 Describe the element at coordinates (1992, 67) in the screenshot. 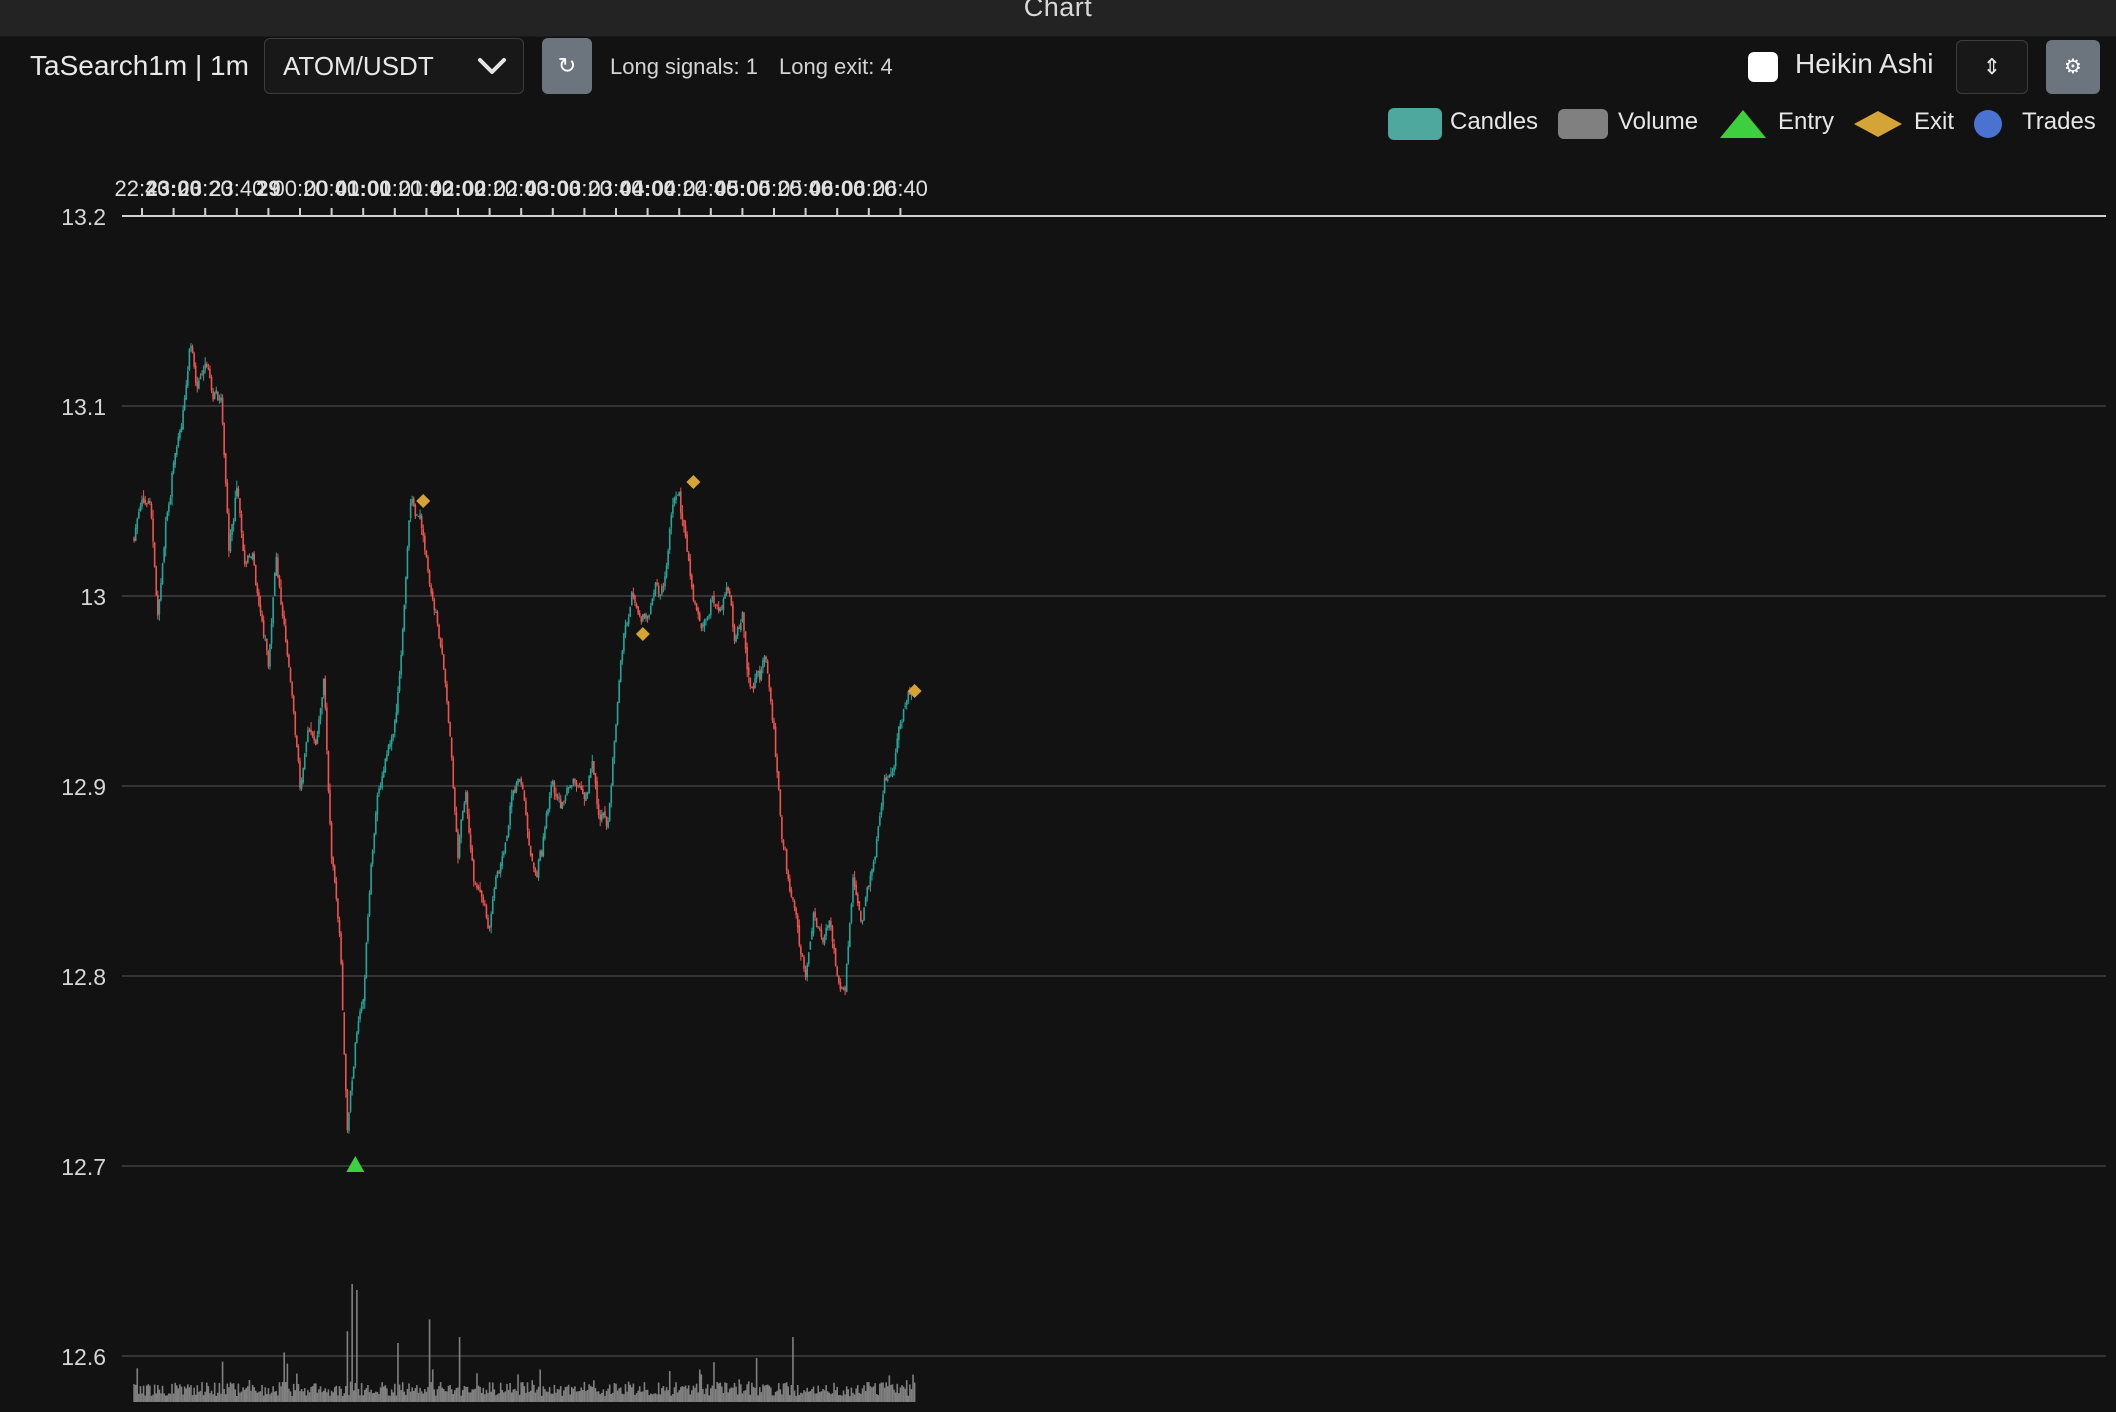

I see `sort-toggle-button: ⇕` at that location.